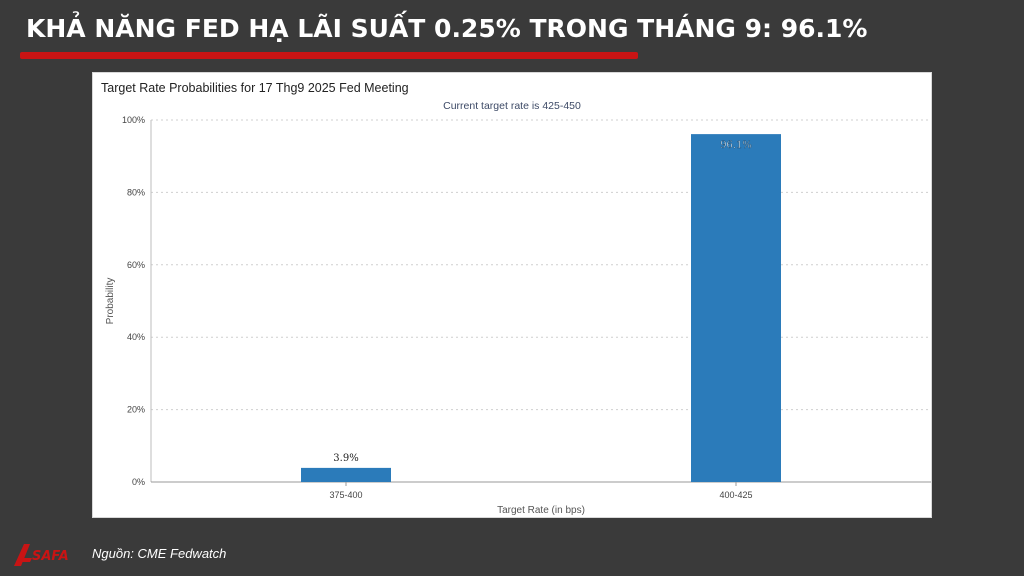  Describe the element at coordinates (138, 482) in the screenshot. I see `y-tick-label: 0%` at that location.